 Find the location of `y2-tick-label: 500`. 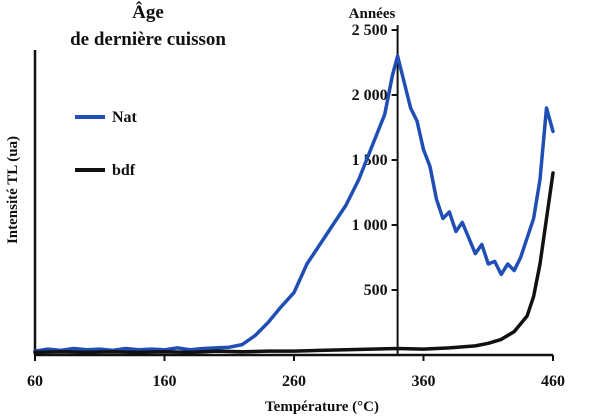

y2-tick-label: 500 is located at coordinates (376, 290).